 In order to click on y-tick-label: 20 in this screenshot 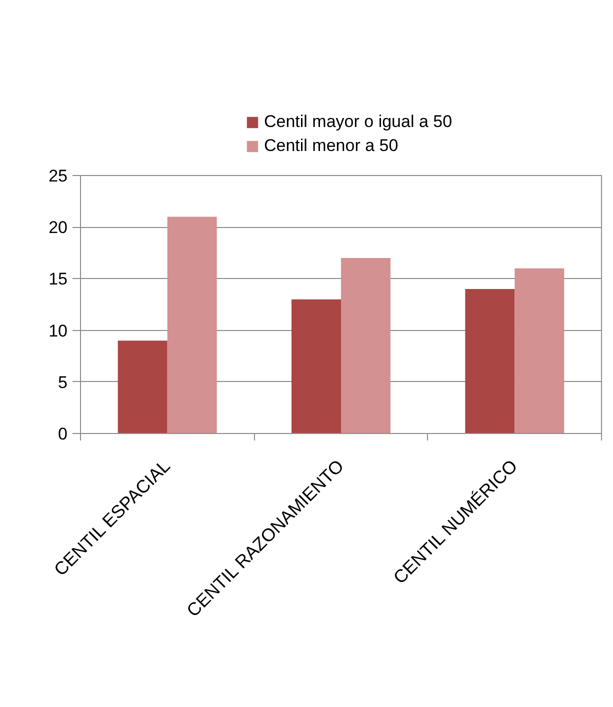, I will do `click(58, 228)`.